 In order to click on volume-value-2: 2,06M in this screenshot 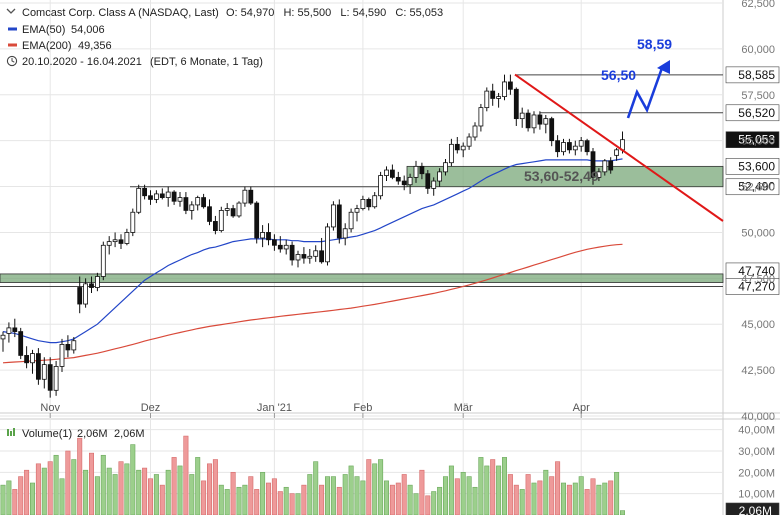, I will do `click(129, 434)`.